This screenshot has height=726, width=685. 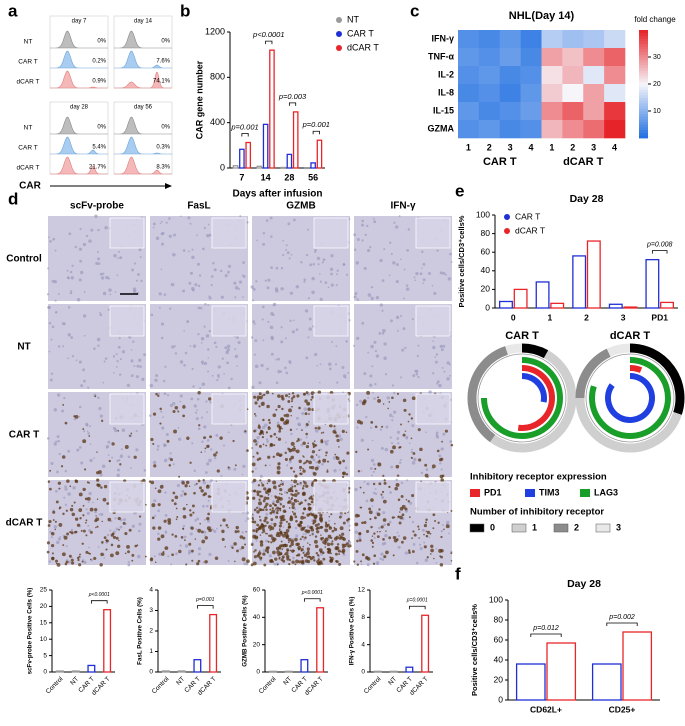 What do you see at coordinates (522, 398) in the screenshot?
I see `ring-outline` at bounding box center [522, 398].